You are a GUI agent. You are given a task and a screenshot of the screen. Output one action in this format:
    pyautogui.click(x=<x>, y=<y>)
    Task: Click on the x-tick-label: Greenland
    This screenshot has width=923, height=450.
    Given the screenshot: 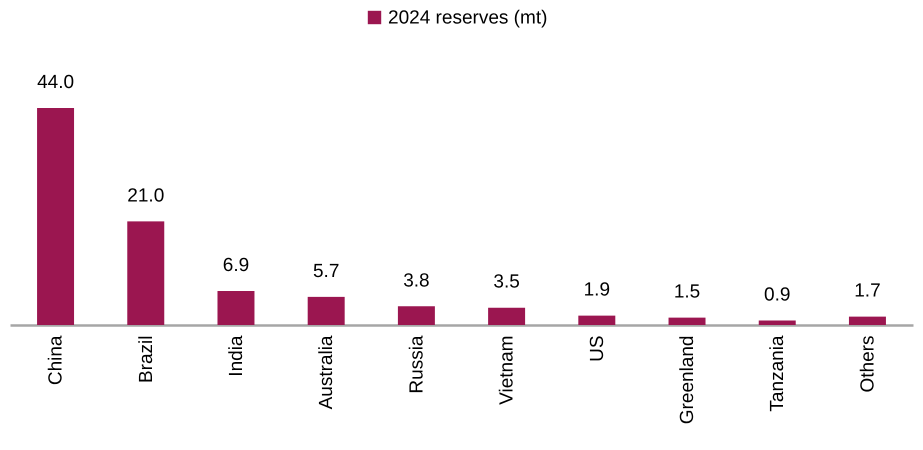 What is the action you would take?
    pyautogui.click(x=687, y=380)
    